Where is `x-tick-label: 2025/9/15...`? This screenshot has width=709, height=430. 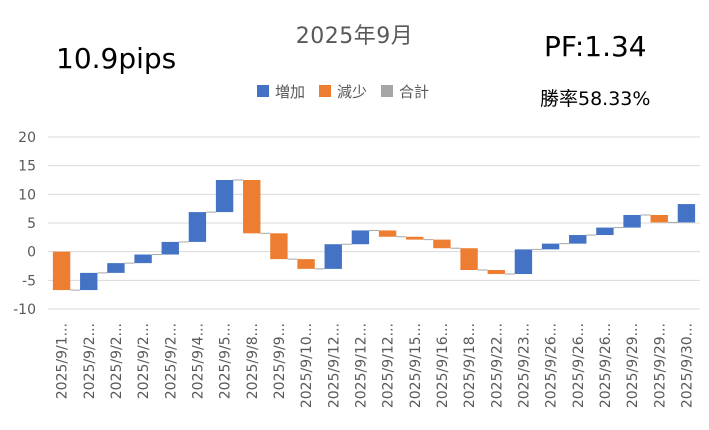
x-tick-label: 2025/9/15... is located at coordinates (416, 365).